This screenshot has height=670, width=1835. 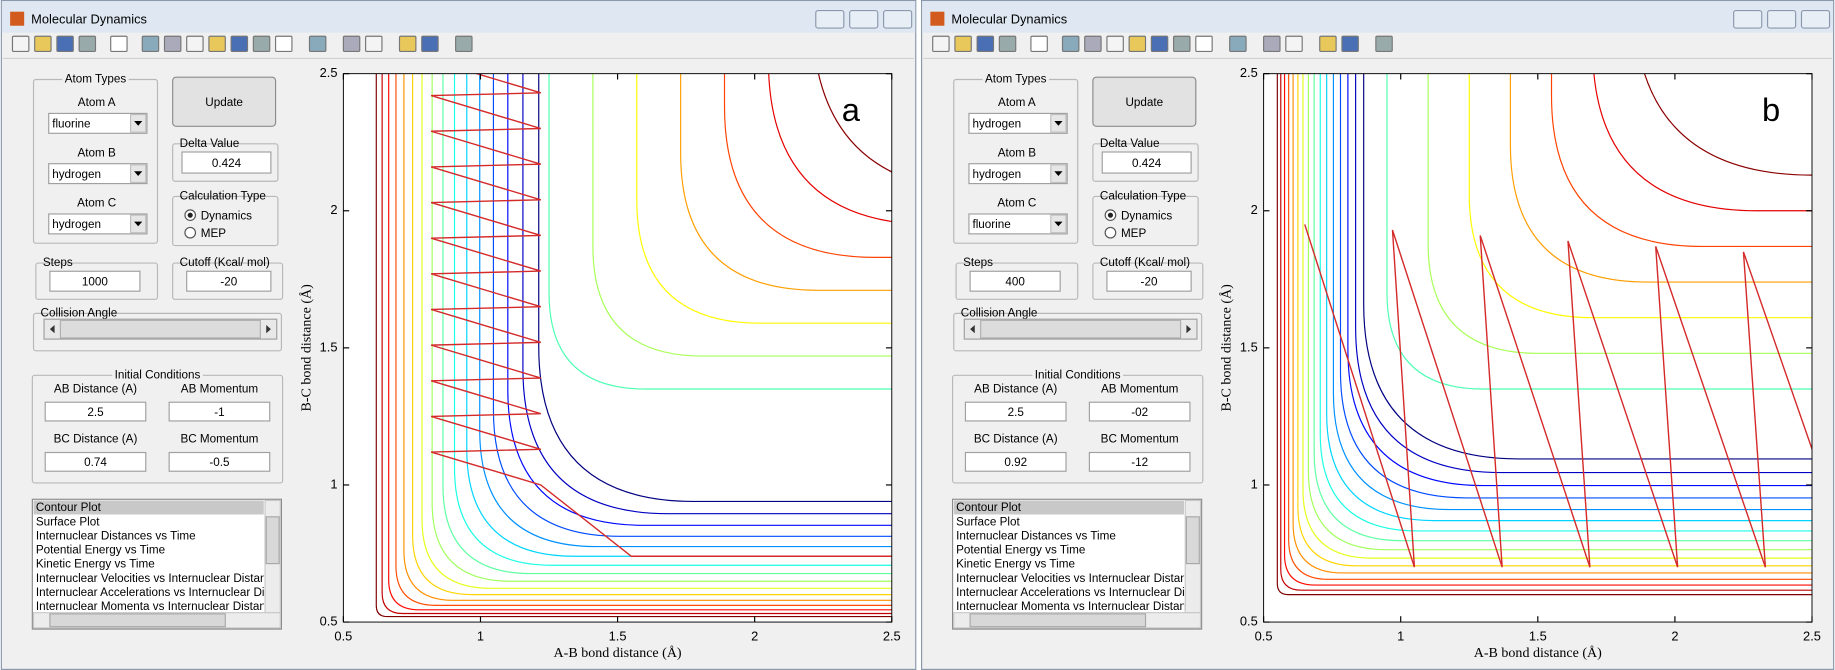 I want to click on radio-label: MEP, so click(x=1134, y=233).